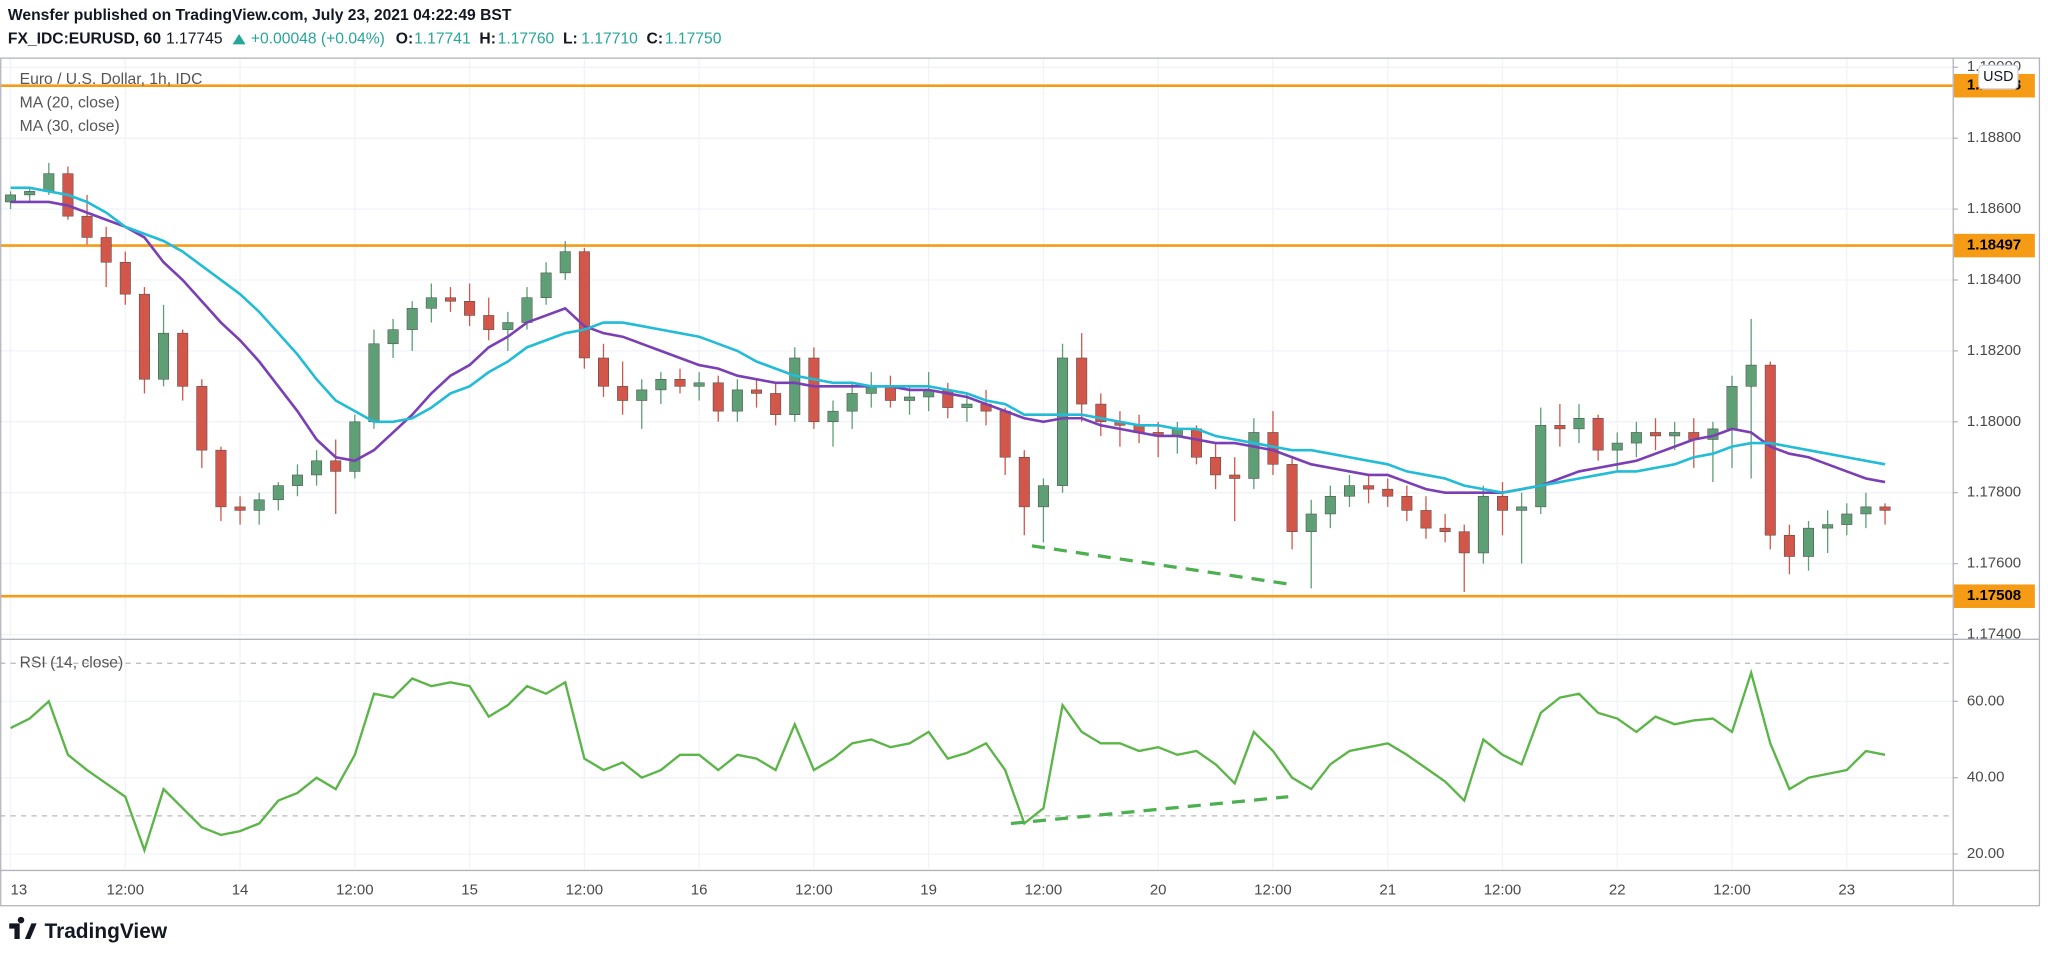  What do you see at coordinates (487, 38) in the screenshot?
I see `quote-label: H:` at bounding box center [487, 38].